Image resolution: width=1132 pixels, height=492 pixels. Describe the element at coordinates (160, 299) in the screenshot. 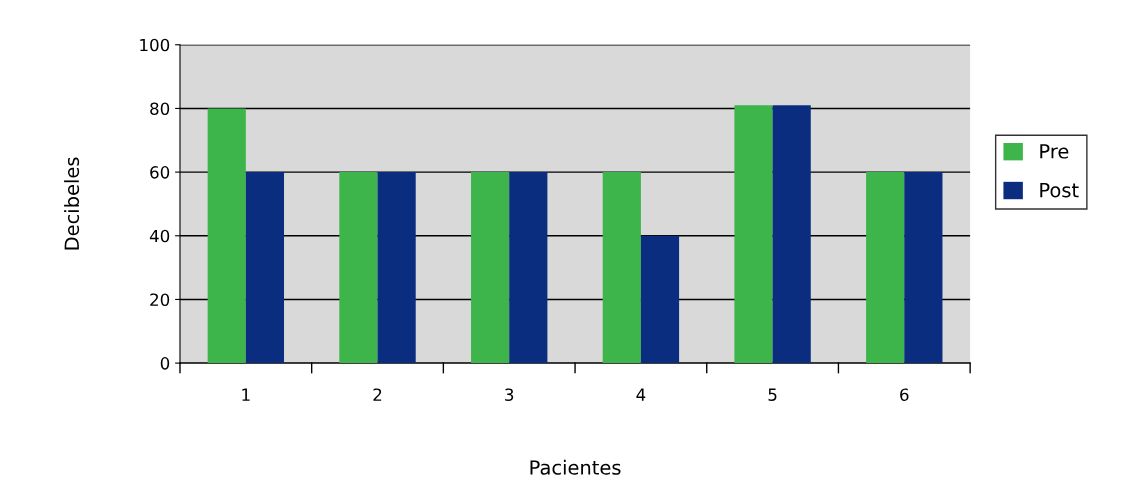

I see `y-tick-label: 20` at that location.